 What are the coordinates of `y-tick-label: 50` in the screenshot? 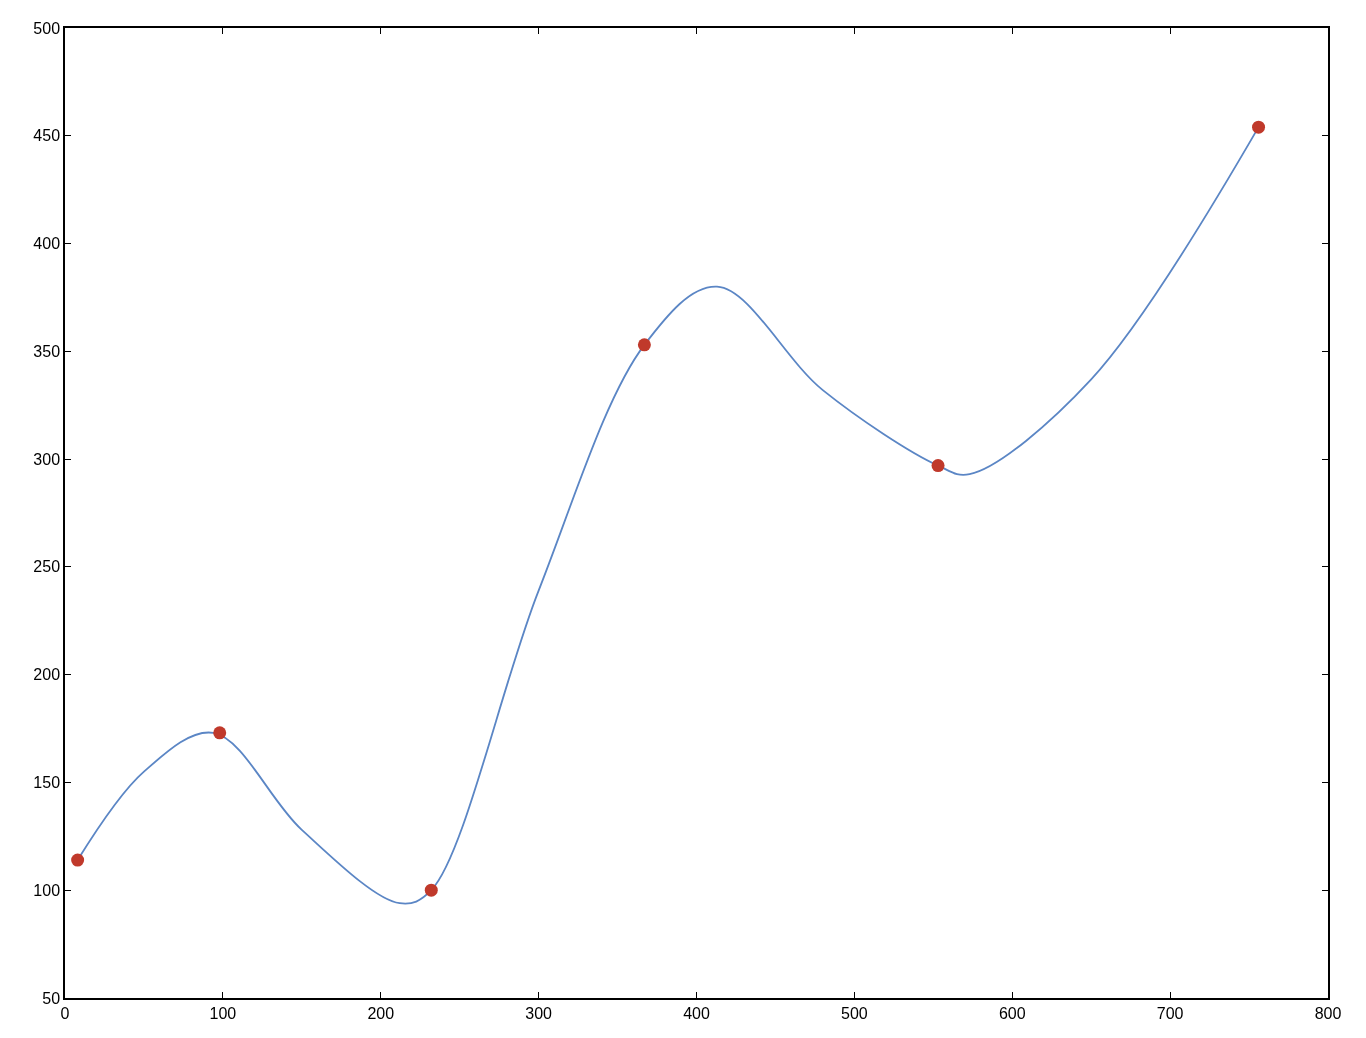 It's located at (51, 998).